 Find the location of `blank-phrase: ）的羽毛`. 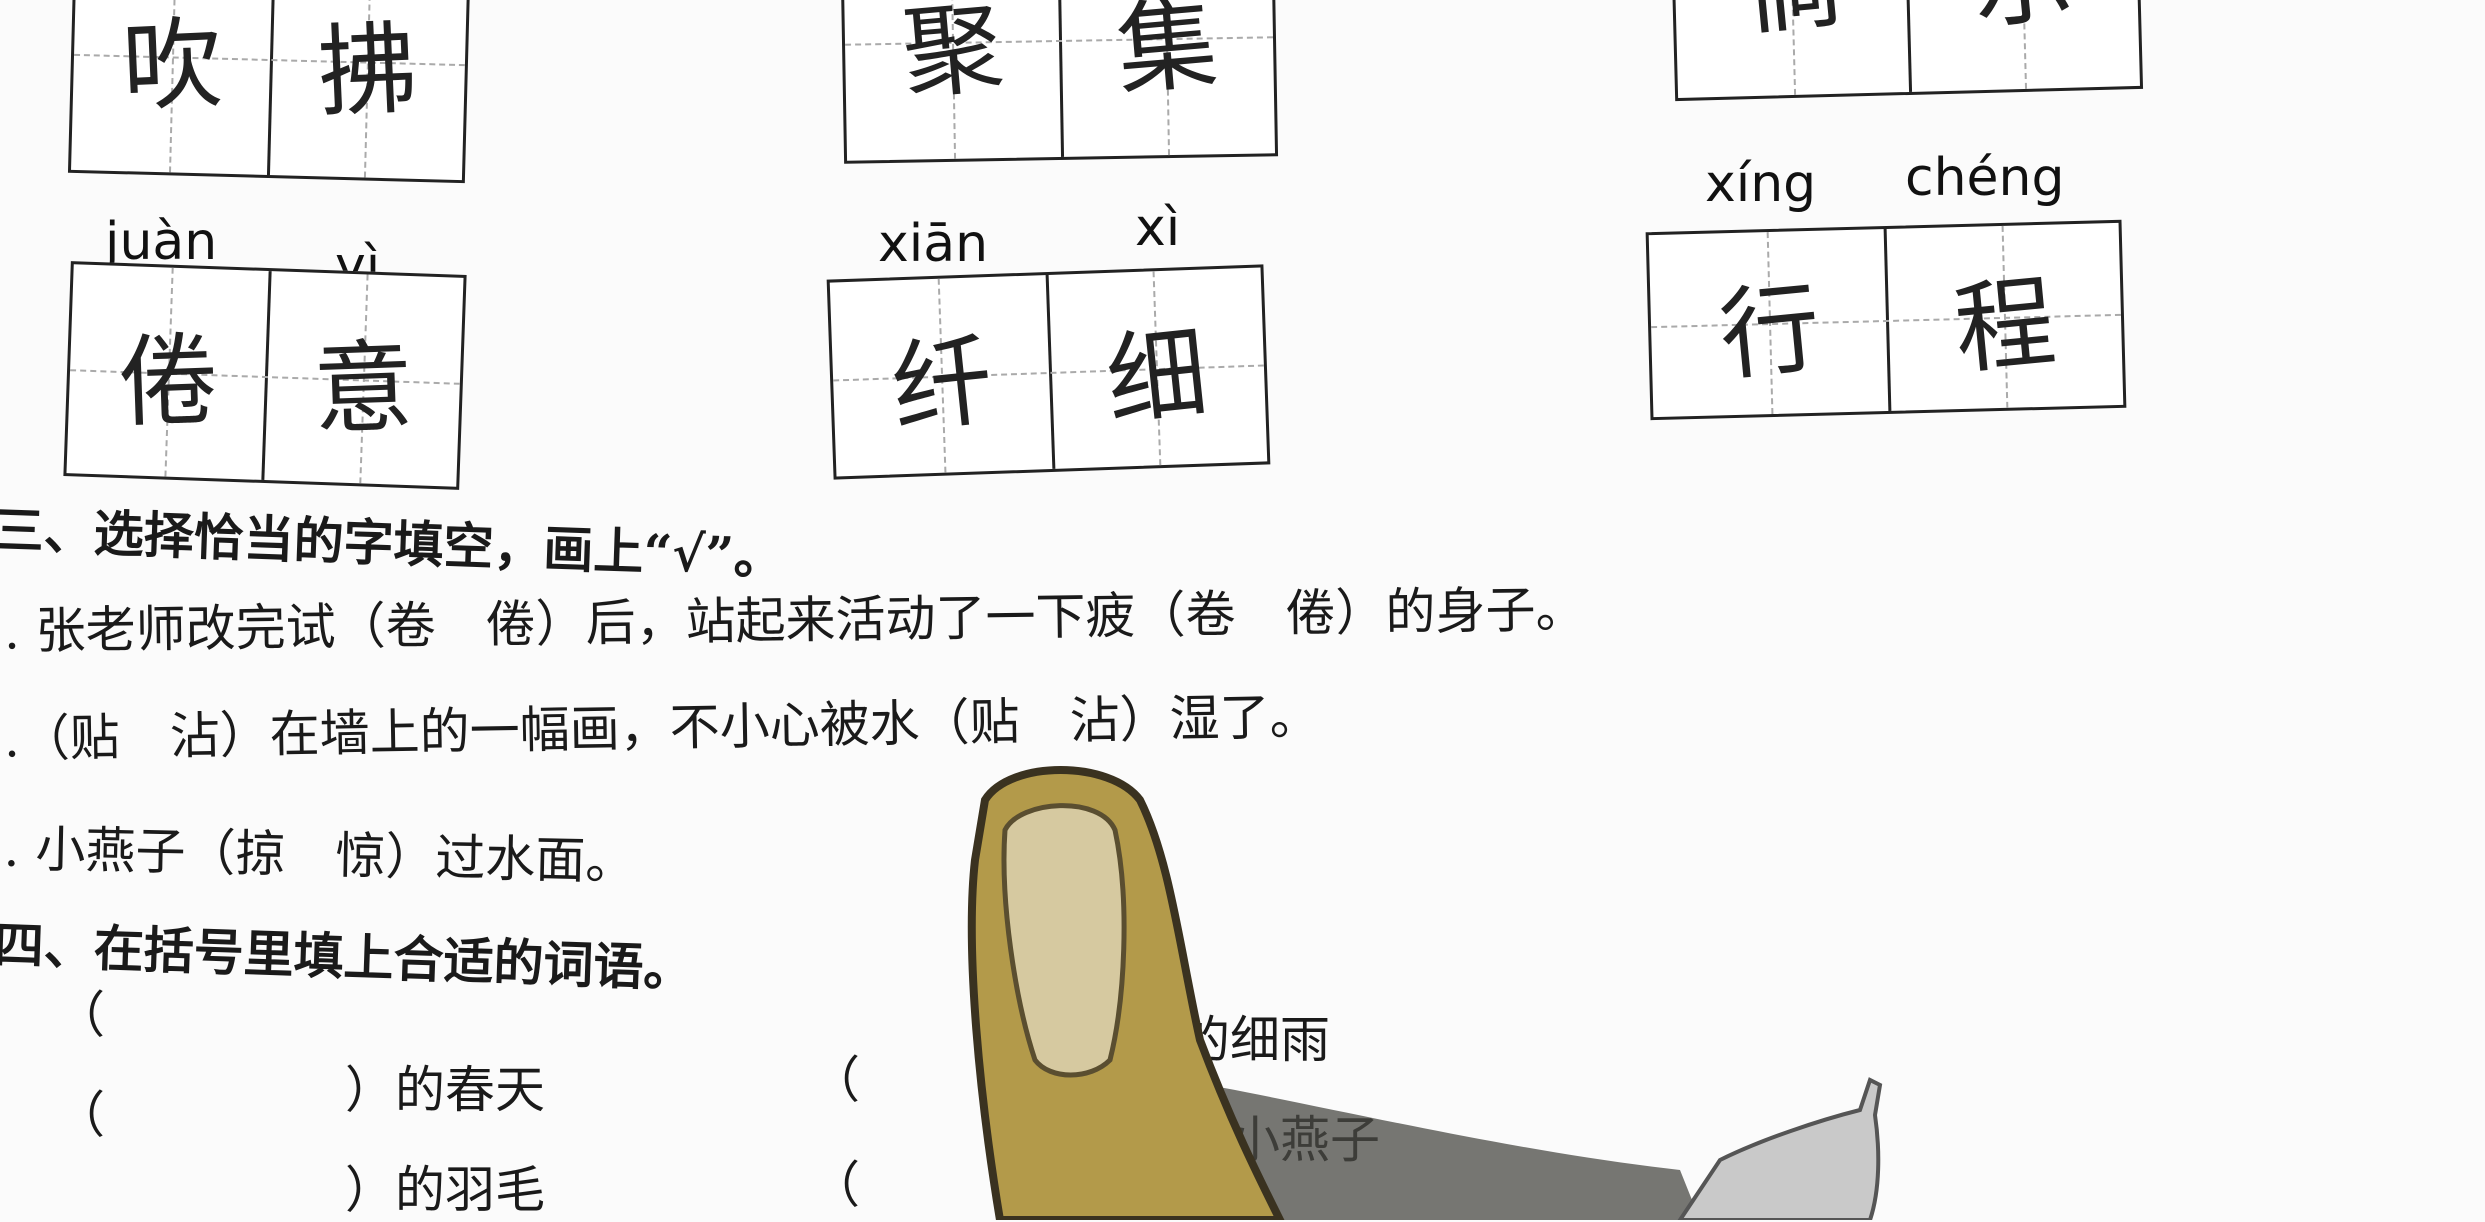

blank-phrase: ）的羽毛 is located at coordinates (445, 1190).